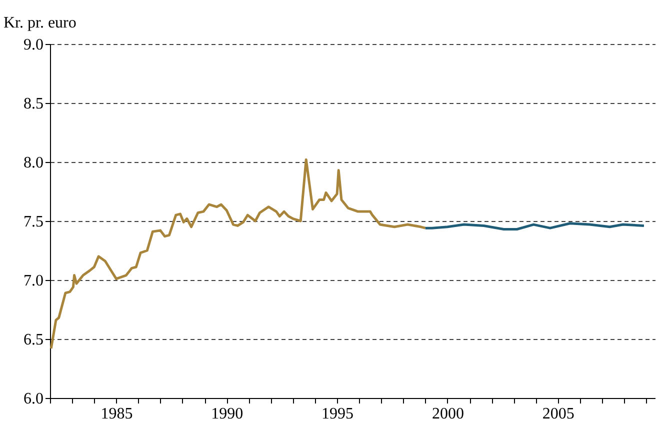 This screenshot has height=423, width=658. What do you see at coordinates (558, 414) in the screenshot?
I see `x-tick-label: 2005` at bounding box center [558, 414].